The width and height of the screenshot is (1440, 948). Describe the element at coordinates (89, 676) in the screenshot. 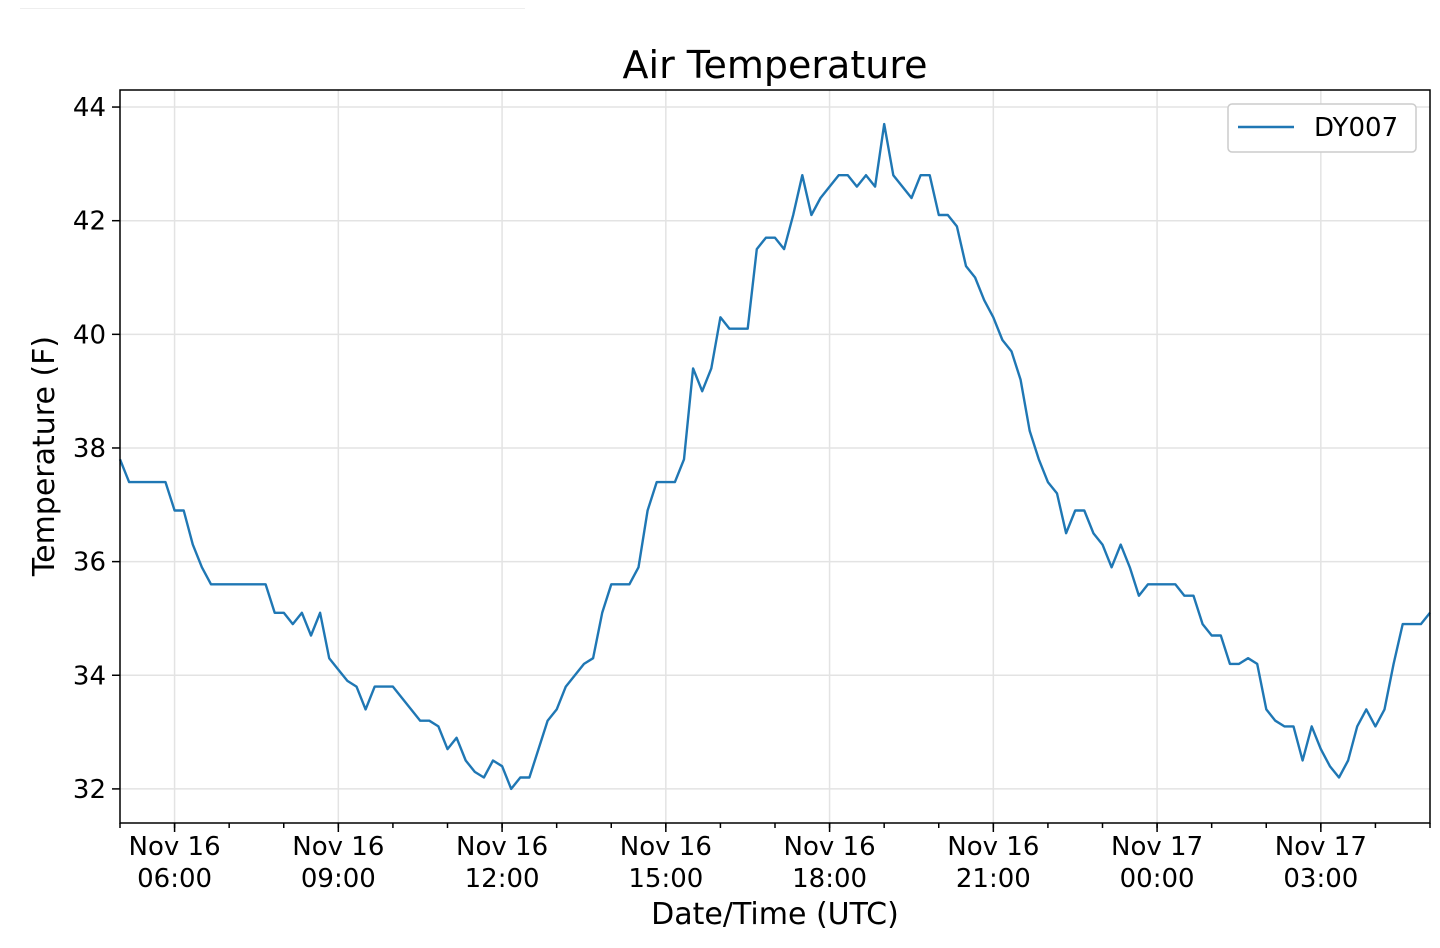

I see `y-tick-label: 34` at that location.